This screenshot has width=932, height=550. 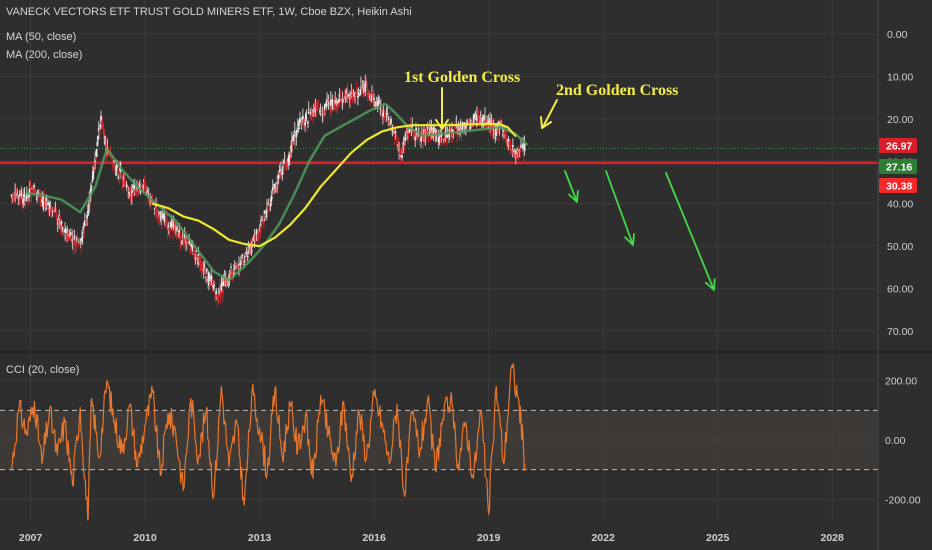 I want to click on price-y-tick-label: 50.00, so click(x=900, y=247).